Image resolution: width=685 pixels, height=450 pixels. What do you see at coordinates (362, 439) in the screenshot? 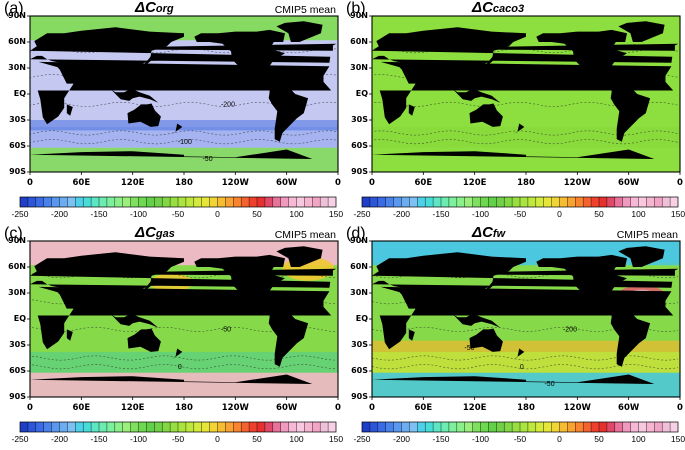
I see `colorbar-tick: -250` at bounding box center [362, 439].